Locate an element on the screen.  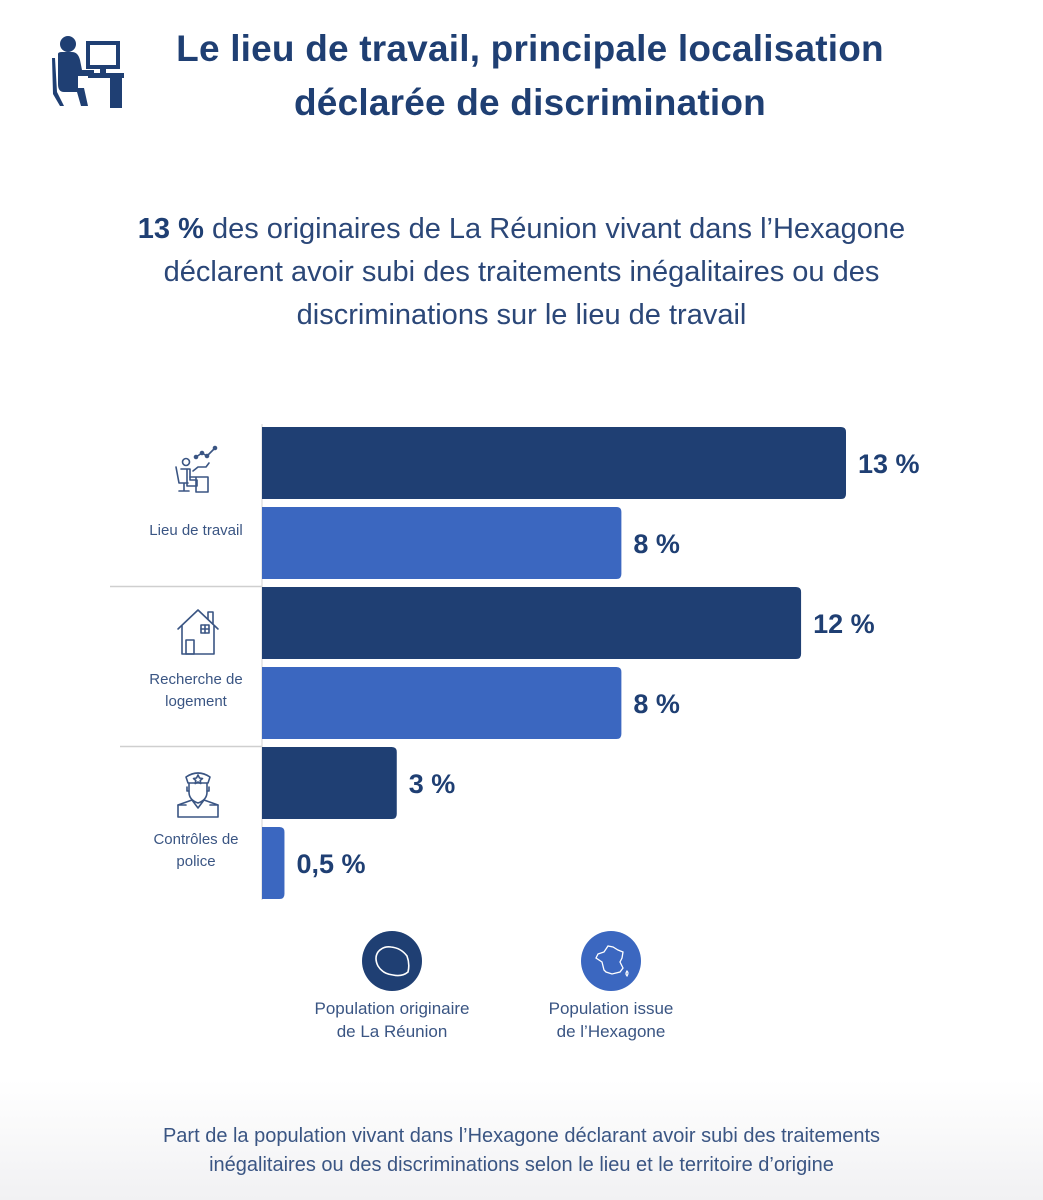
legend-item-reunion: Population originaire de La Réunion is located at coordinates (392, 986).